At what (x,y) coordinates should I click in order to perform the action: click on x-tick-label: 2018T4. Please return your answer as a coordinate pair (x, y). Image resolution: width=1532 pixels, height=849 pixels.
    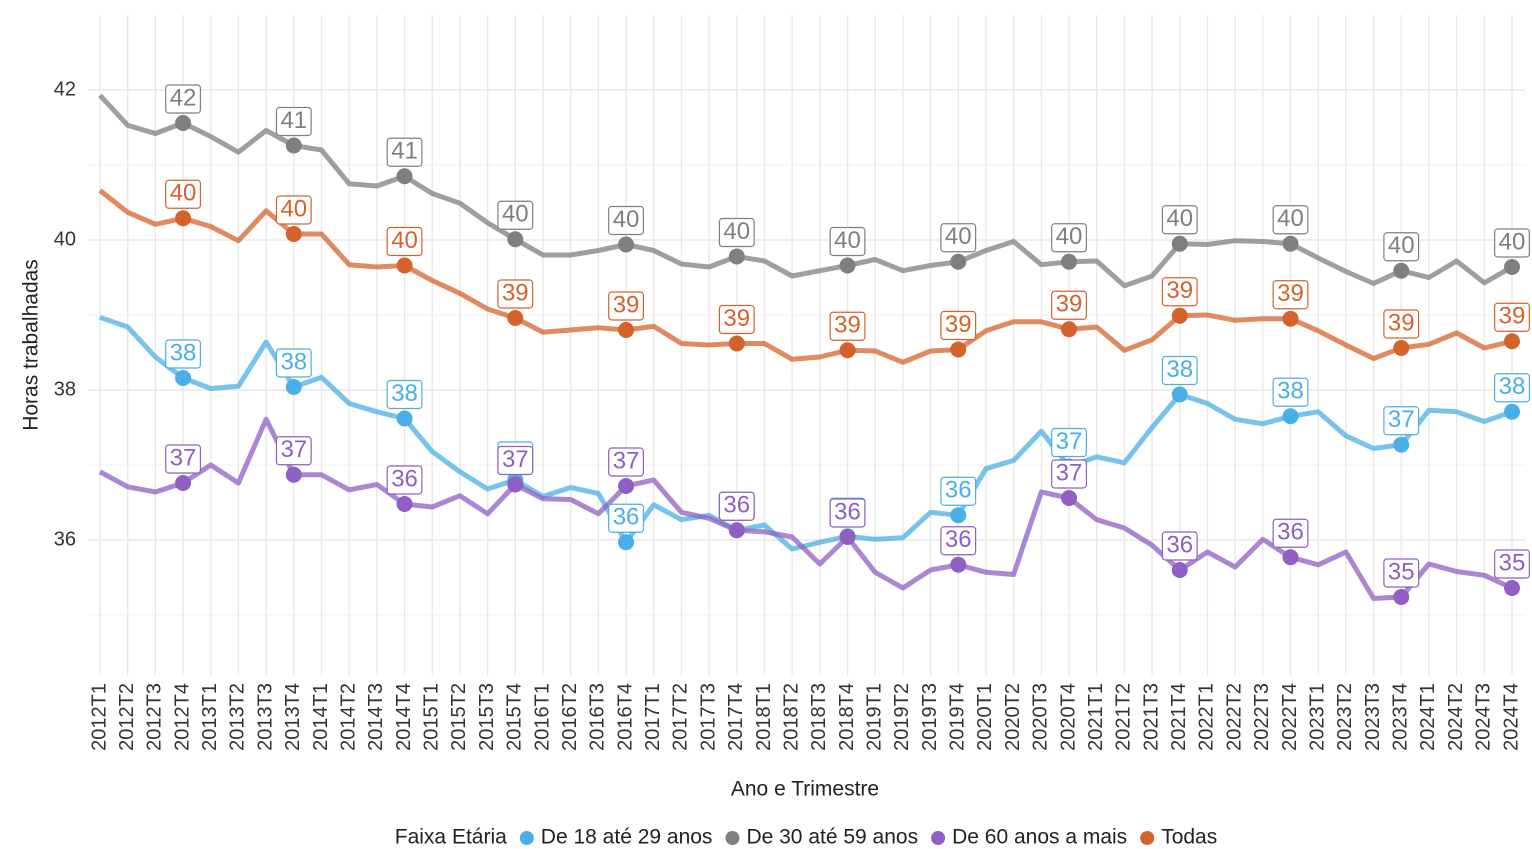
    Looking at the image, I should click on (847, 717).